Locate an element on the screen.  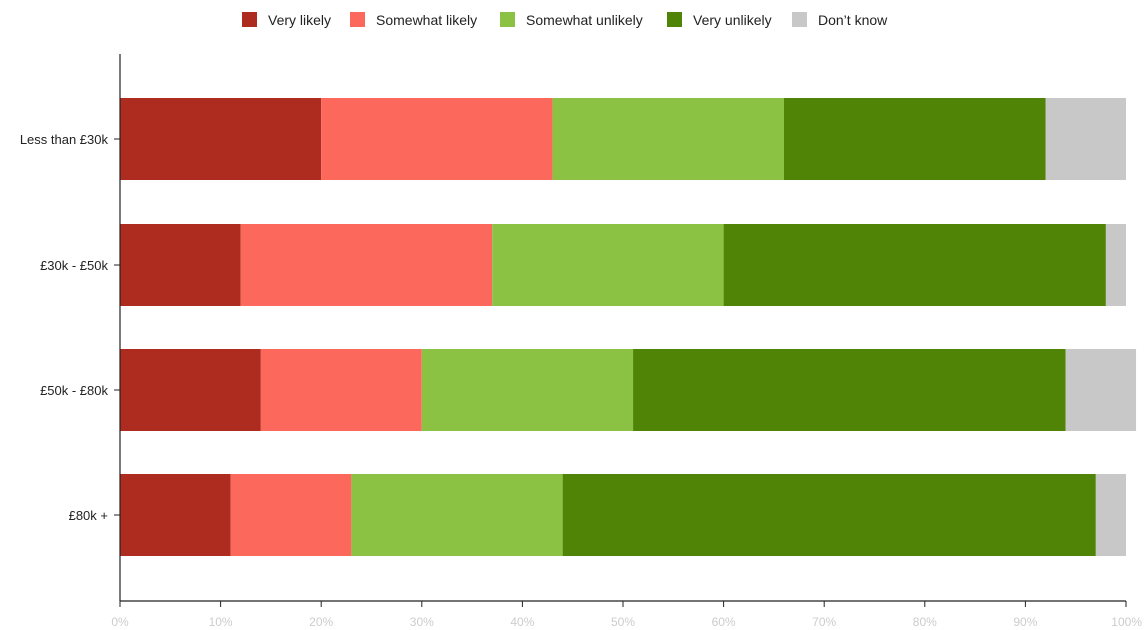
x-tick-label: 80% is located at coordinates (925, 622).